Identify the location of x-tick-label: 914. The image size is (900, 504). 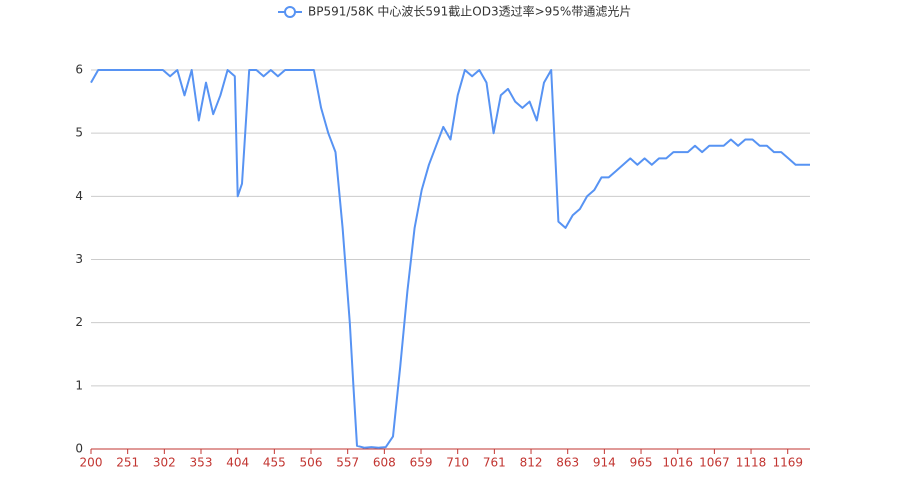
(604, 463).